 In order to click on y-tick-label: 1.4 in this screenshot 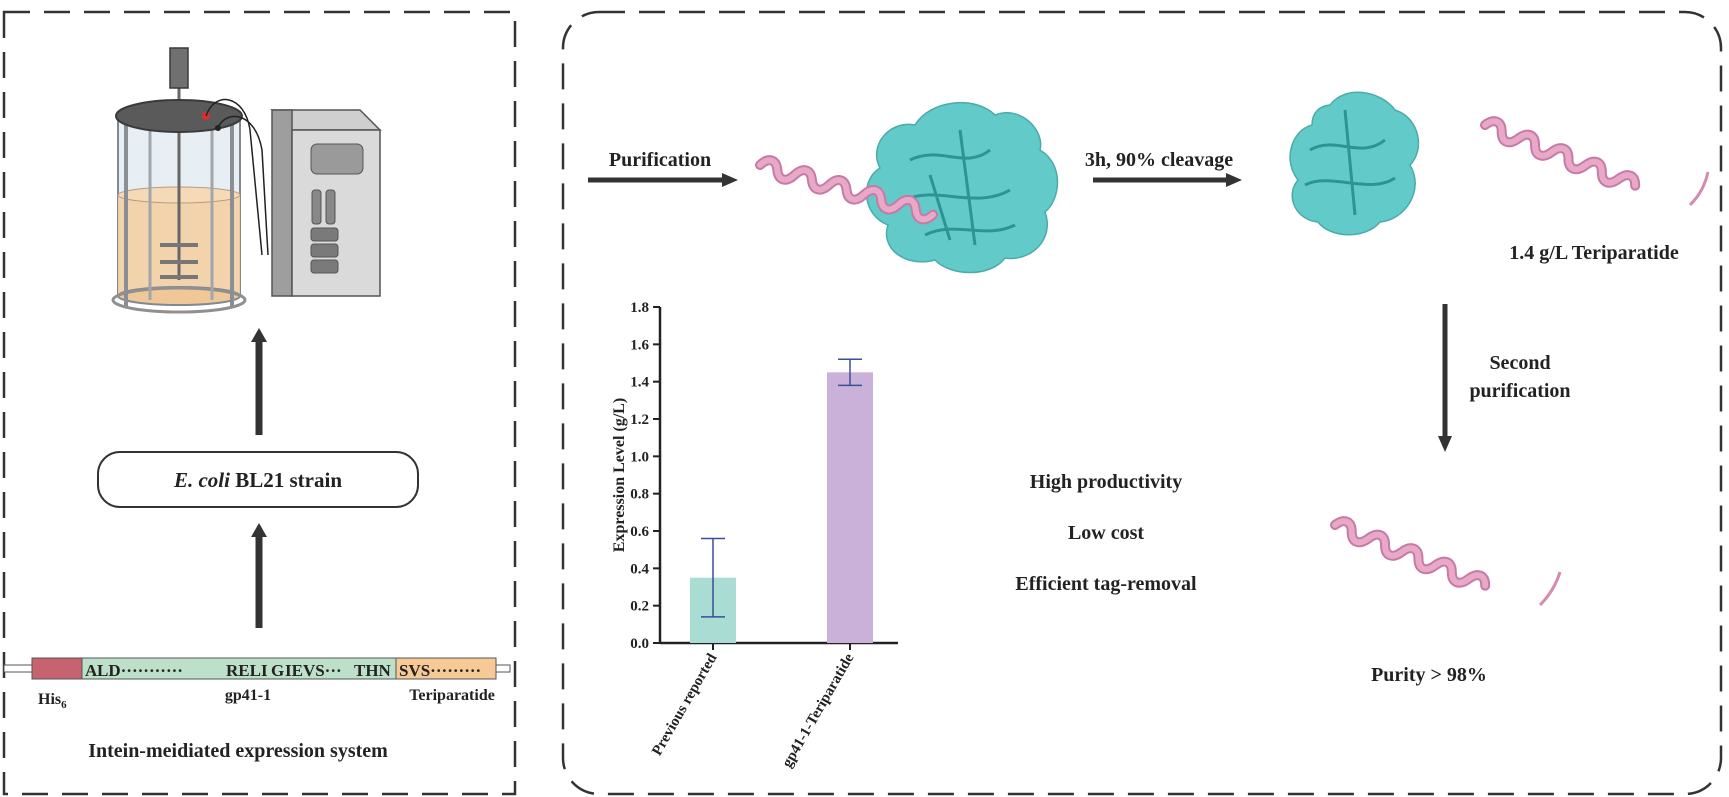, I will do `click(639, 383)`.